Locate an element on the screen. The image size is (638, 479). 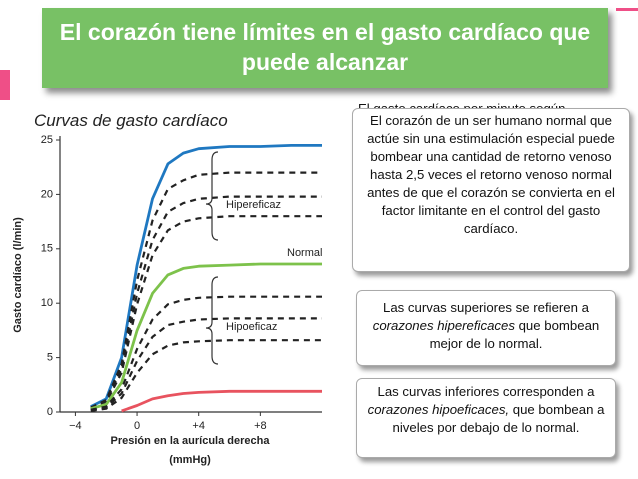
x-tick-label: −4 is located at coordinates (75, 426).